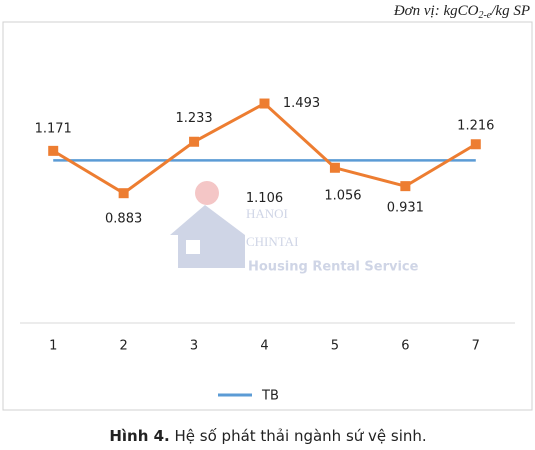  Describe the element at coordinates (405, 346) in the screenshot. I see `x-tick-label: 6` at that location.